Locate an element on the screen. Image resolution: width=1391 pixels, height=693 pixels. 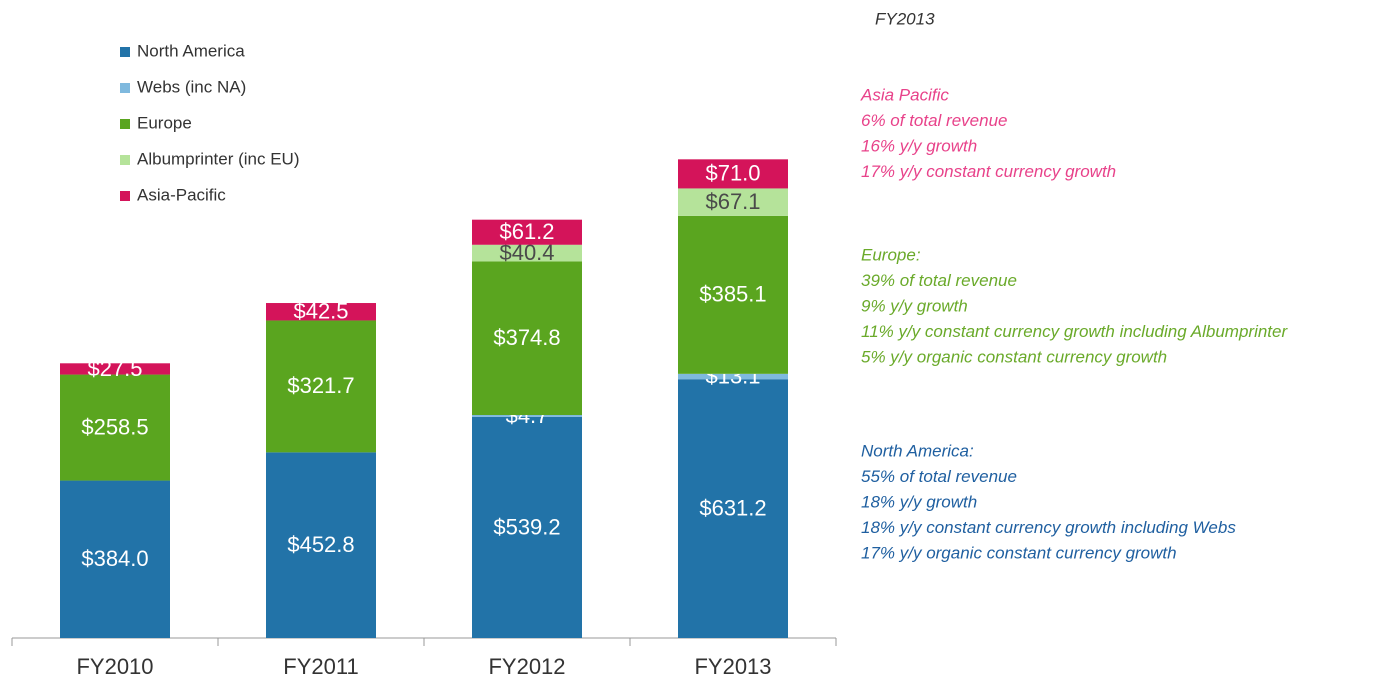
annotation-line: North America: is located at coordinates (917, 450).